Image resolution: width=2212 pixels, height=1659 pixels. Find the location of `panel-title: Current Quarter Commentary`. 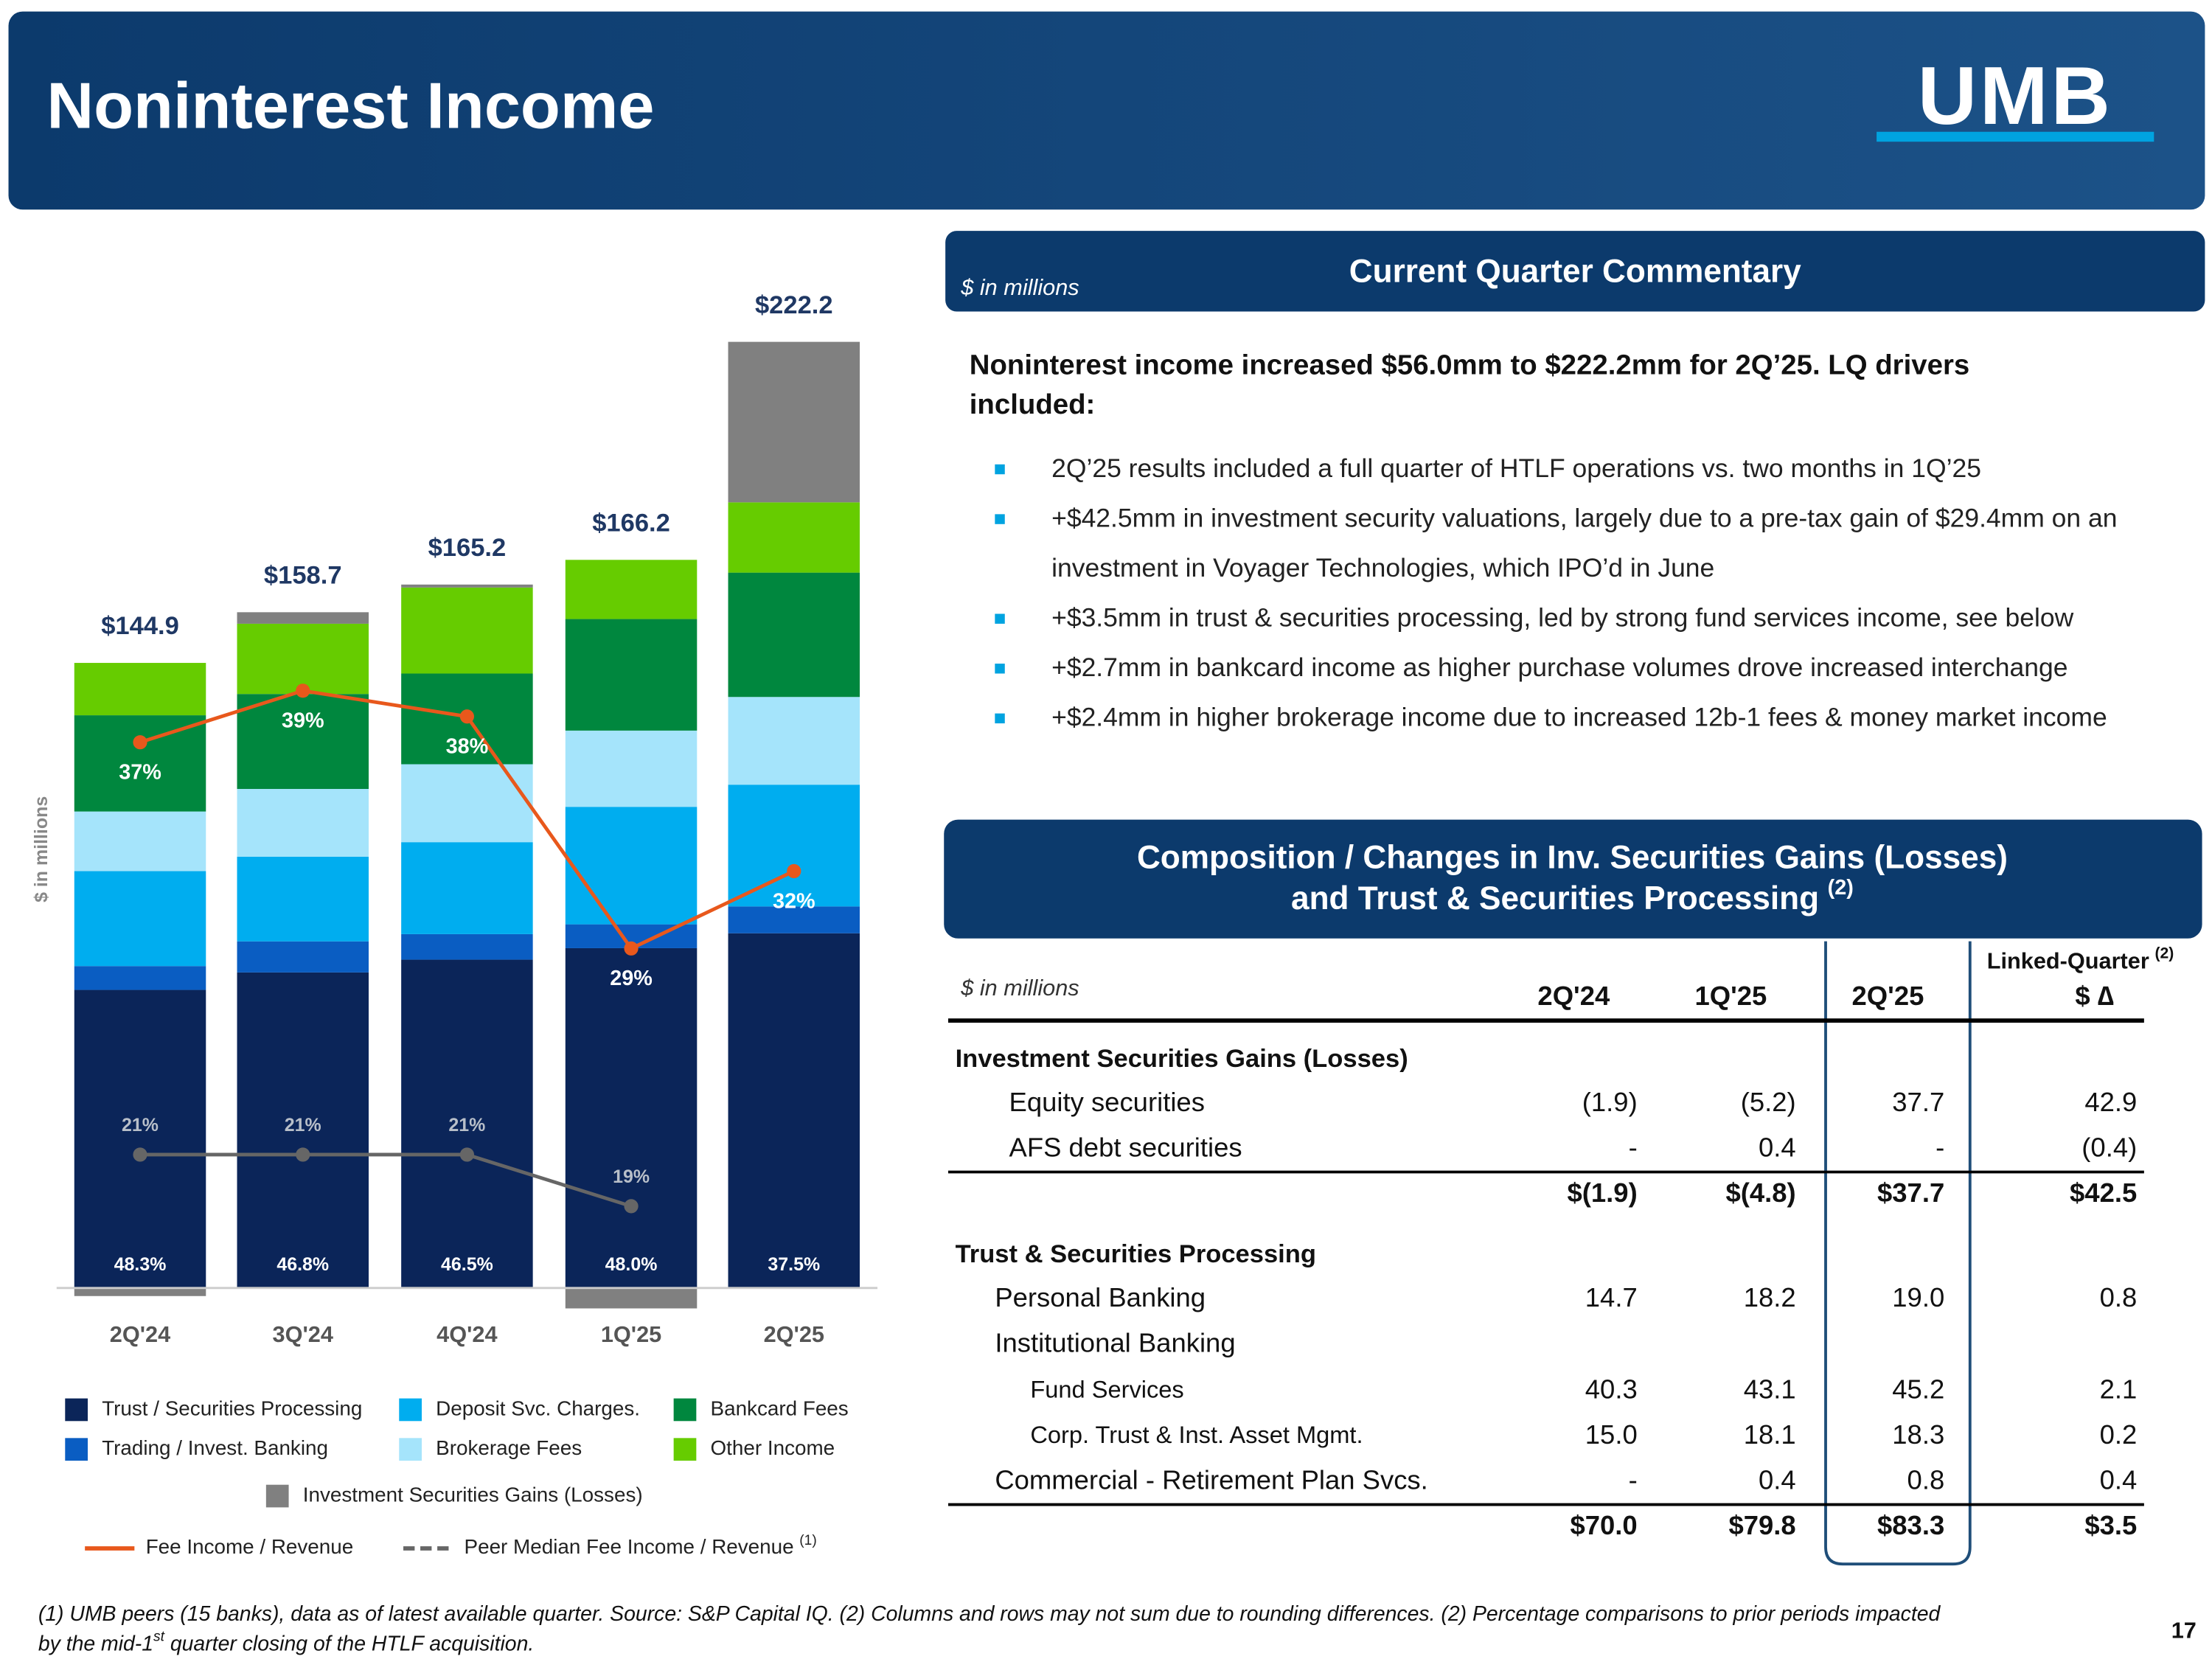

panel-title: Current Quarter Commentary is located at coordinates (1575, 271).